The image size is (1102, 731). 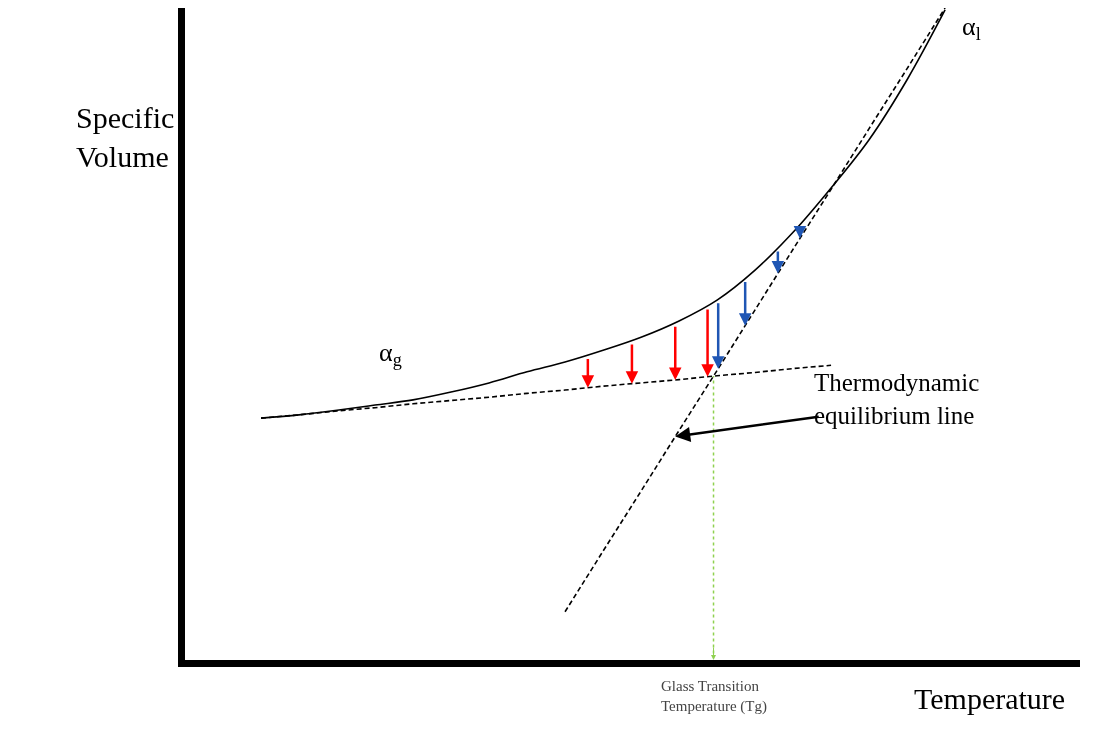 I want to click on x-axis-title: Temperature, so click(x=990, y=698).